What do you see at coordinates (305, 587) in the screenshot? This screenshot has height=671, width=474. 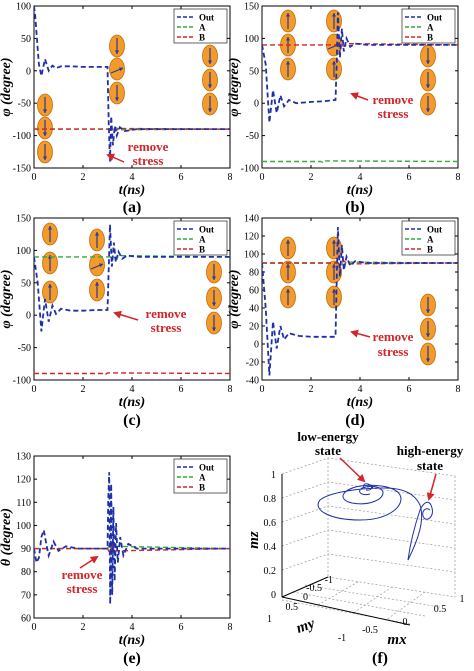 I see `my-axis-line` at bounding box center [305, 587].